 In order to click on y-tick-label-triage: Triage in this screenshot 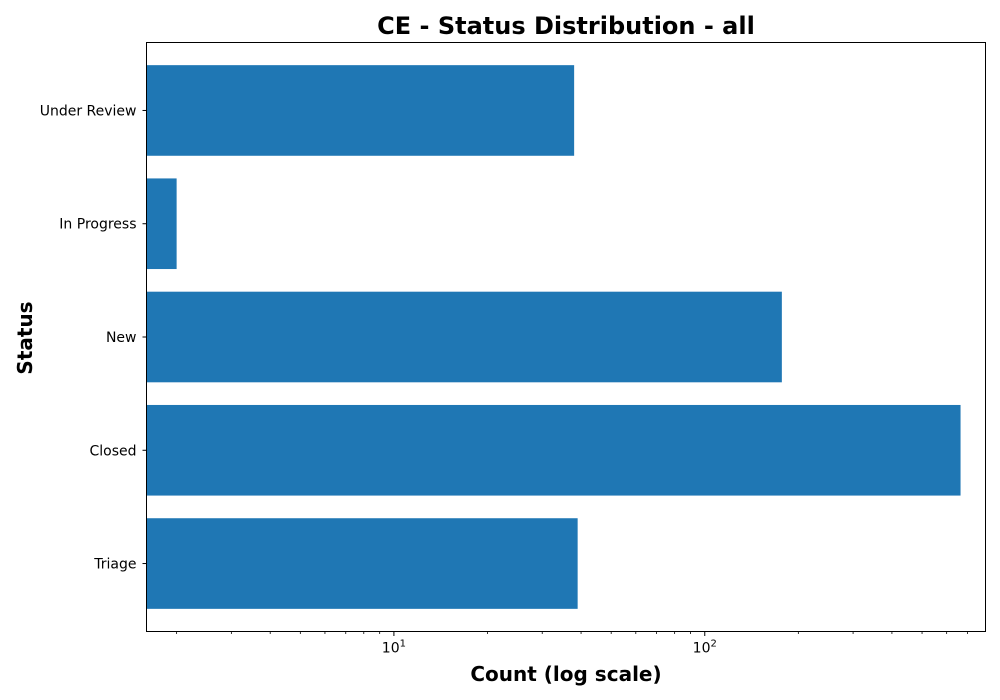, I will do `click(114, 565)`.